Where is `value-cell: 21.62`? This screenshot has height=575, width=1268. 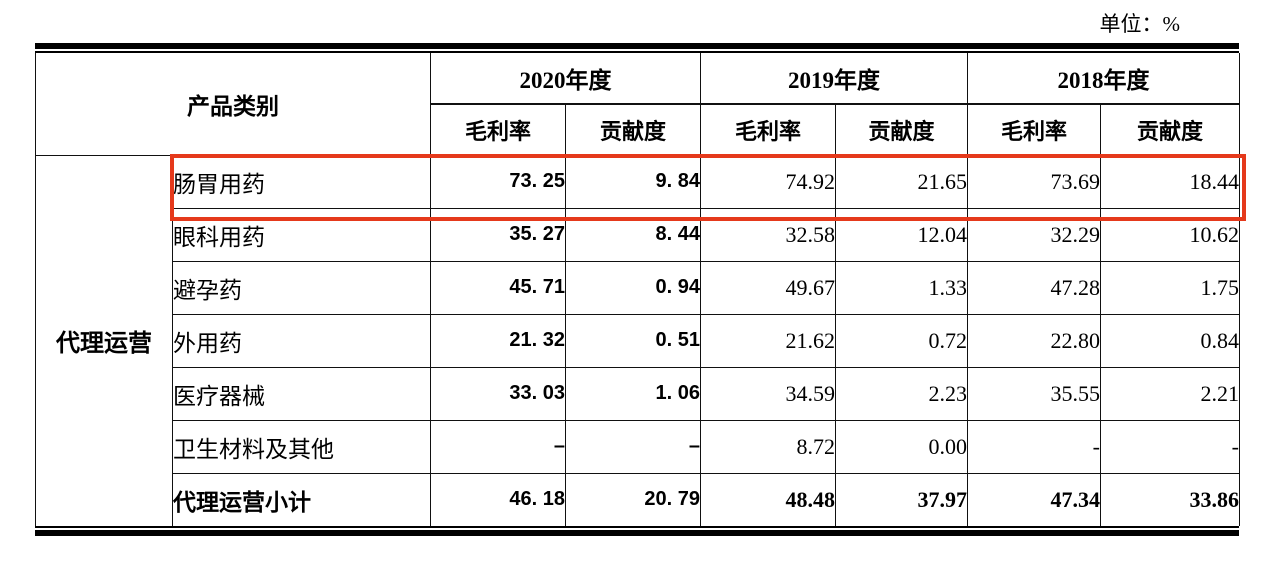 value-cell: 21.62 is located at coordinates (768, 340).